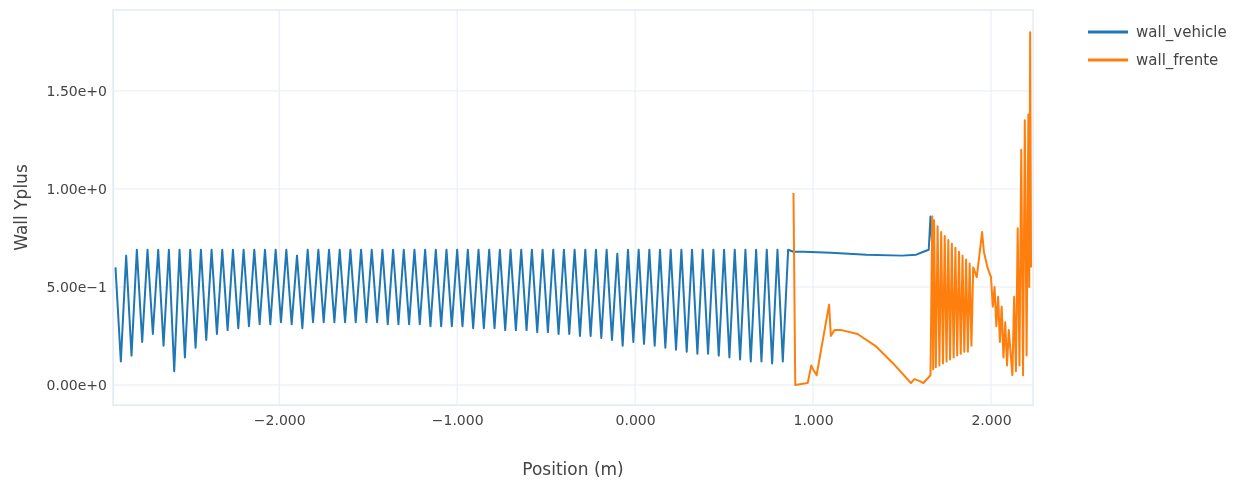  Describe the element at coordinates (76, 188) in the screenshot. I see `y-tick-label: 1.00e+0` at that location.